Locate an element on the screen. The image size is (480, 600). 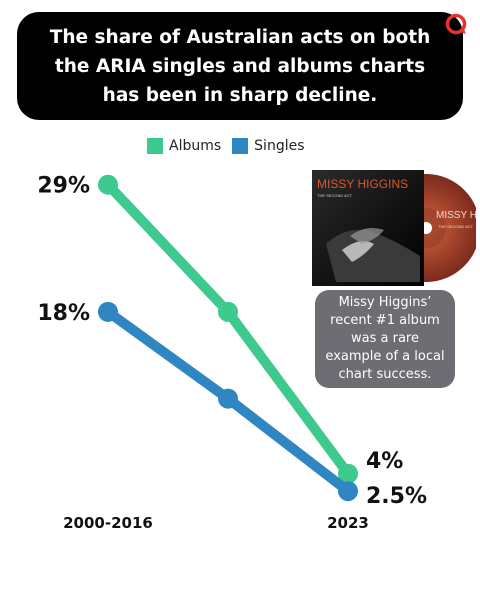
x-tick-label-1: 2023 is located at coordinates (348, 523).